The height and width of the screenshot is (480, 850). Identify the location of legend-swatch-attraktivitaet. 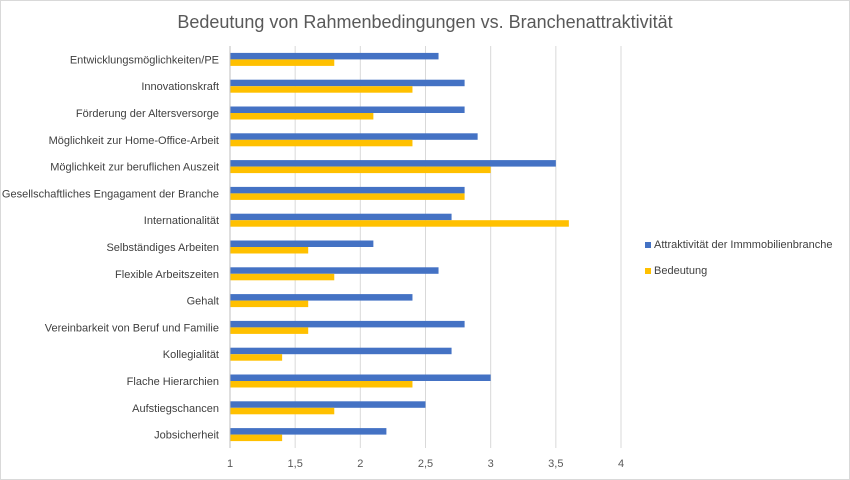
(648, 245).